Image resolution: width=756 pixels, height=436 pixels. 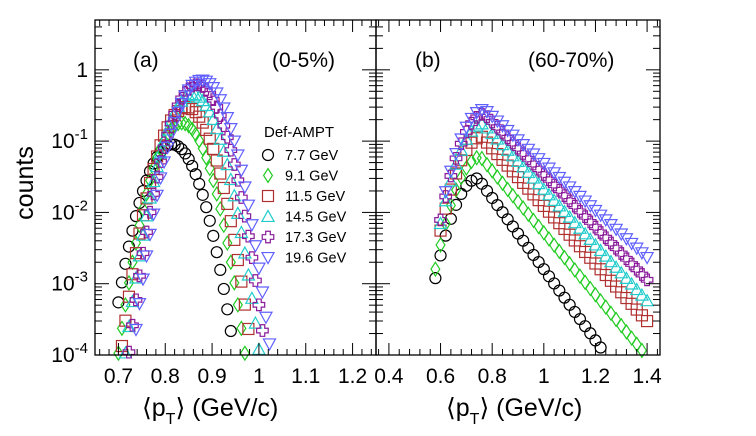 I want to click on y-axis: counts 10-4 10-3 10-2 10-1 1, so click(x=49, y=213).